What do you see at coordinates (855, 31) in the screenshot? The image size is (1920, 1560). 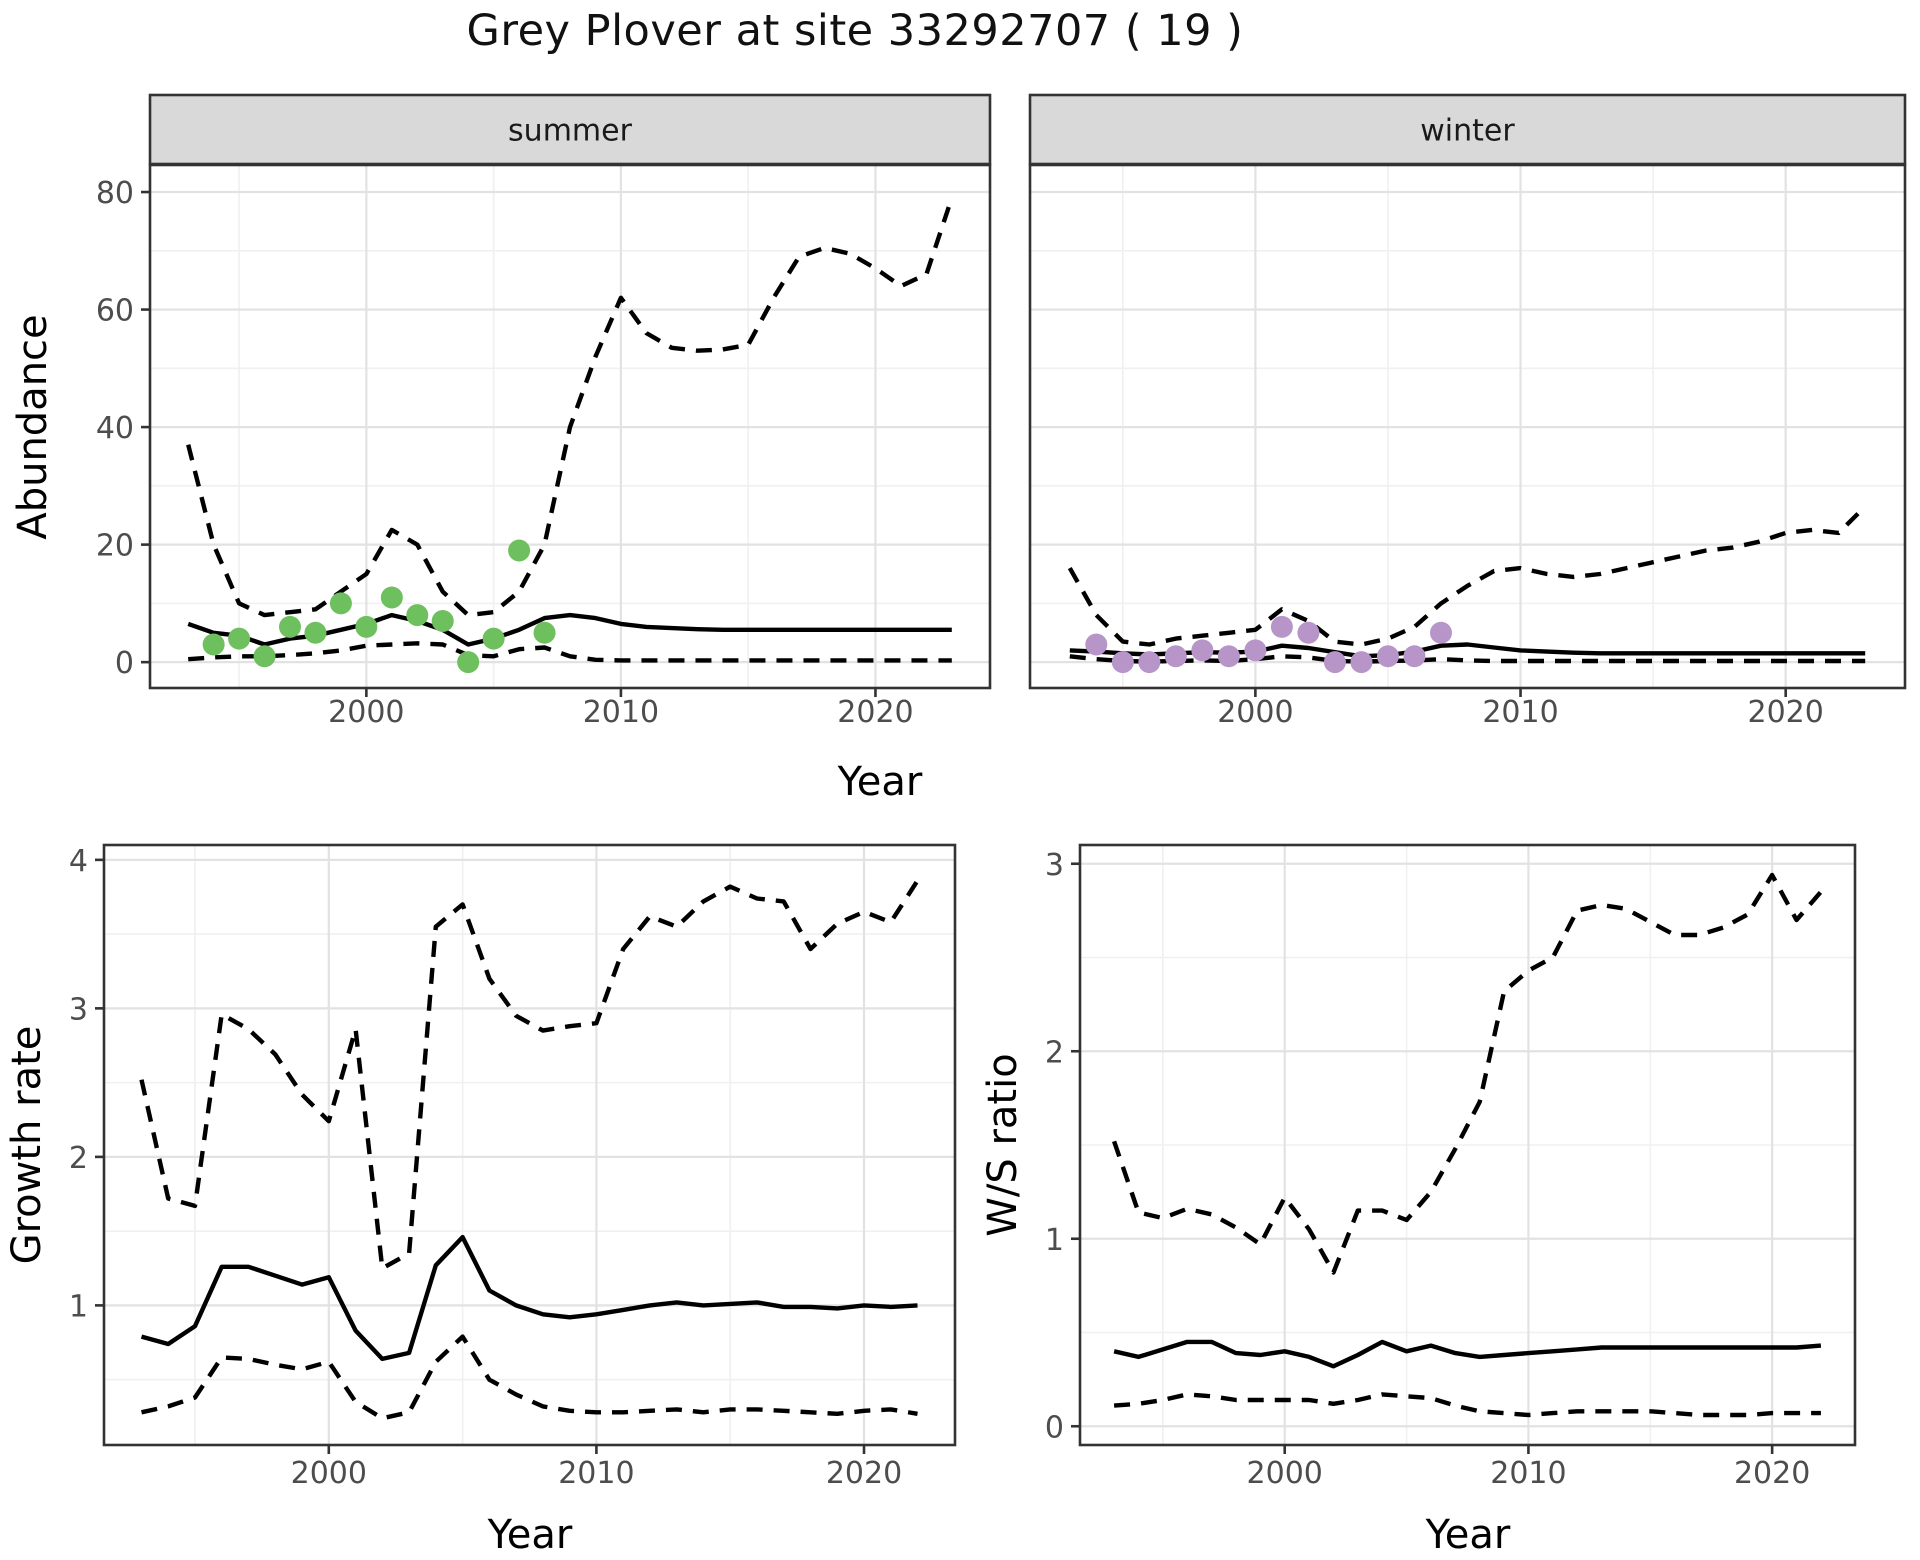 I see `chart-title: Grey Plover at site 33292707 ( 19 )` at bounding box center [855, 31].